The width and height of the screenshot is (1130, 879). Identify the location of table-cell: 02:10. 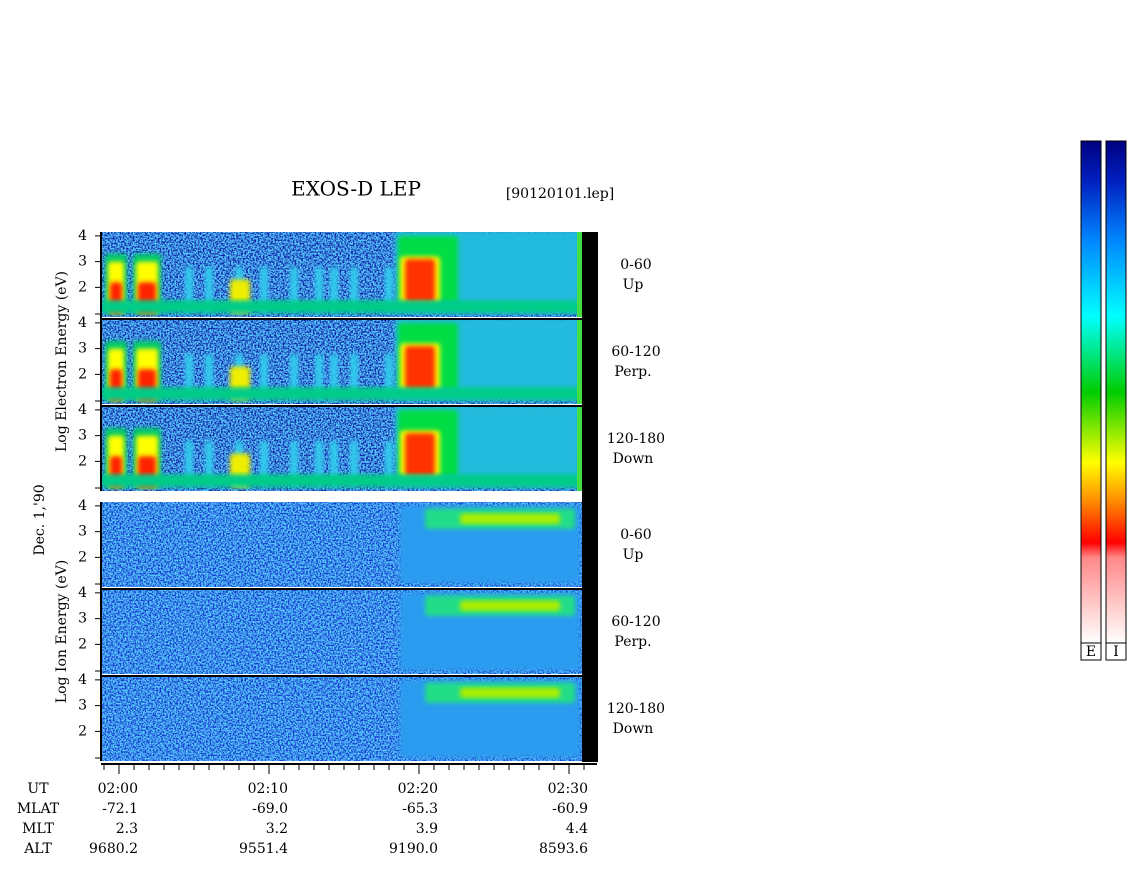
(268, 789).